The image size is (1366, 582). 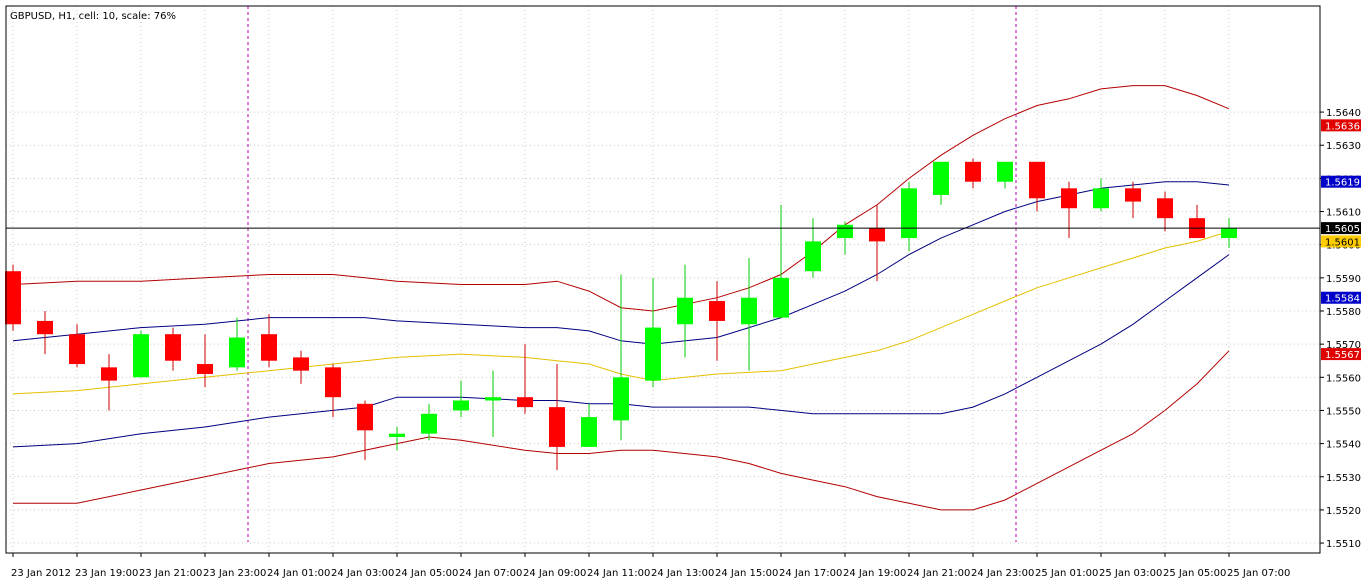 What do you see at coordinates (41, 573) in the screenshot?
I see `x-tick-label: 23 Jan 2012` at bounding box center [41, 573].